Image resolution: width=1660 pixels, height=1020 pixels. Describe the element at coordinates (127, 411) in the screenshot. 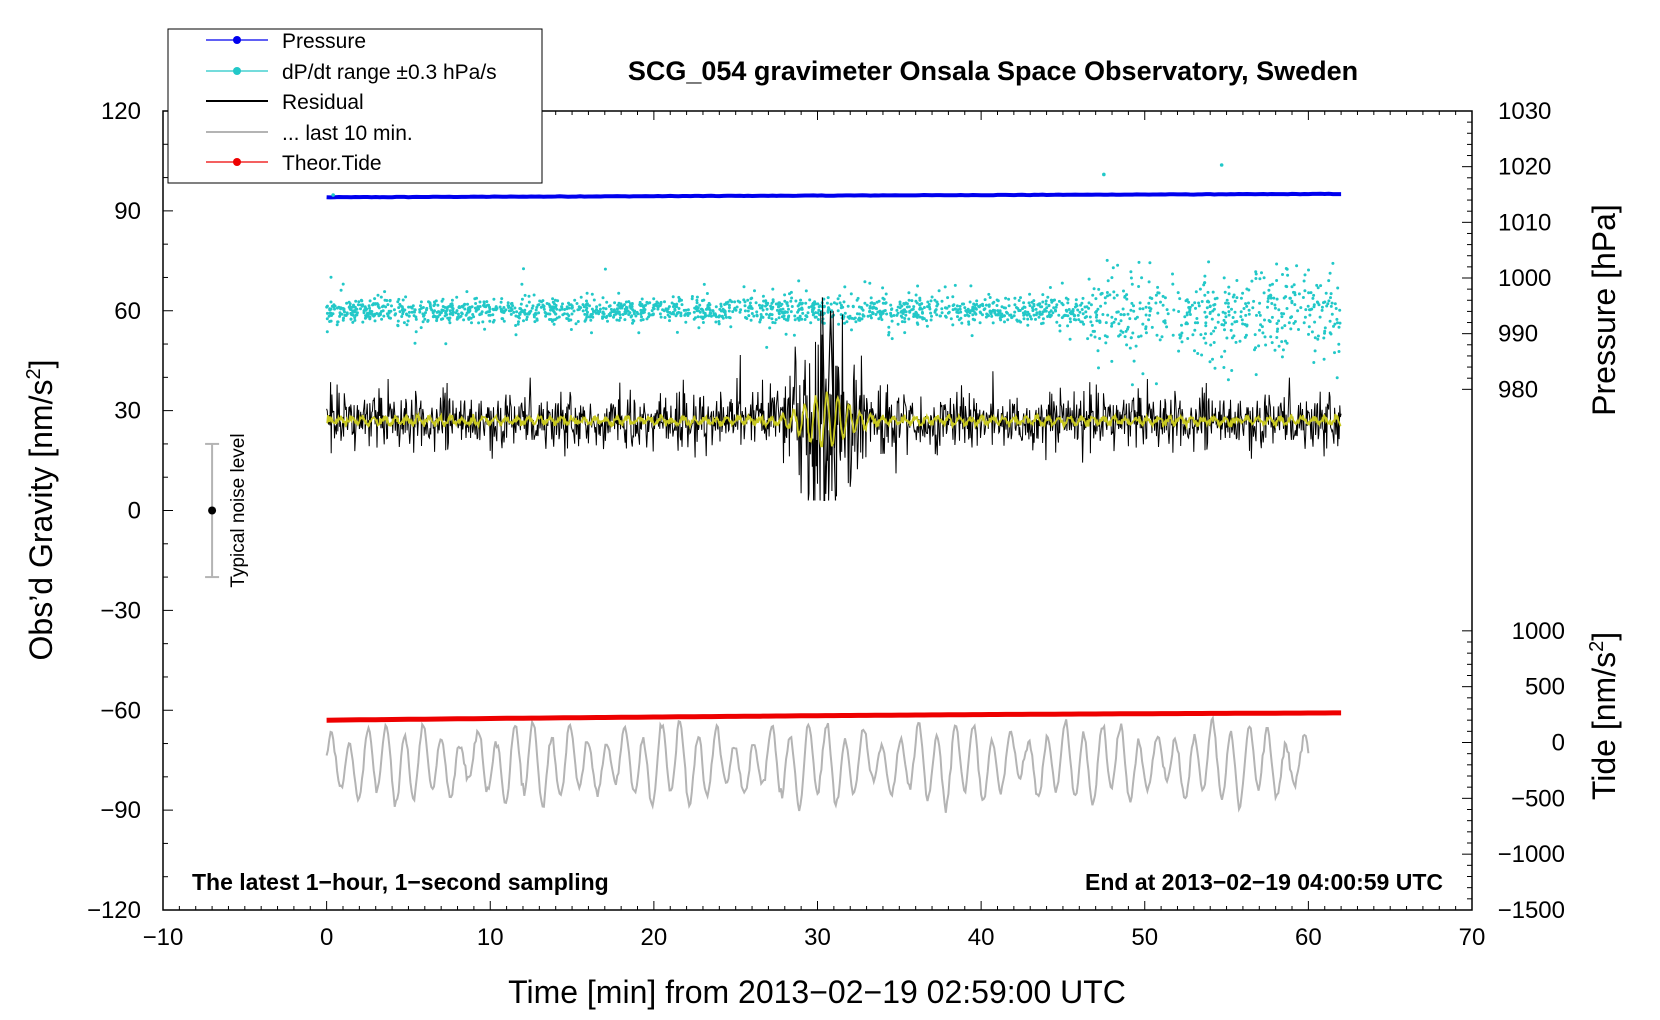

I see `y-tick-label: 30` at that location.